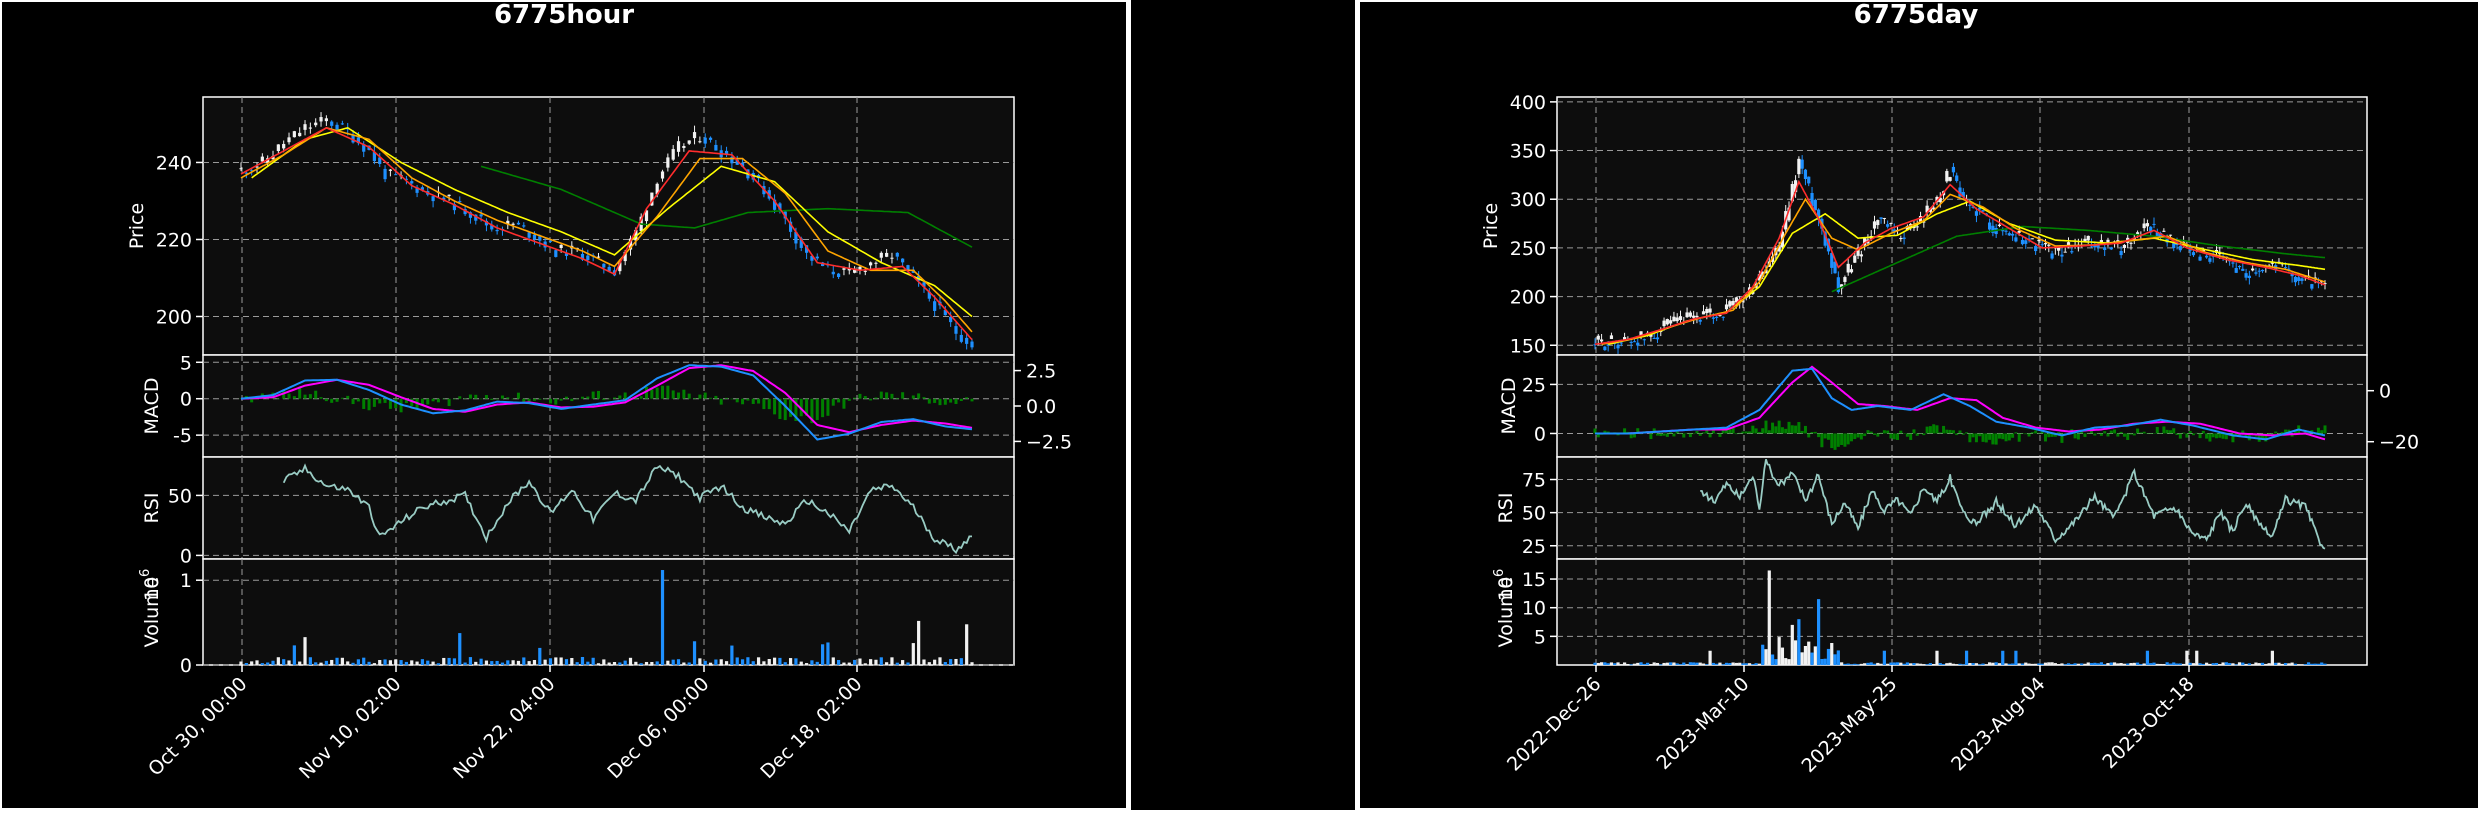 This screenshot has height=814, width=2480. What do you see at coordinates (2385, 392) in the screenshot?
I see `right-y-tick-label: 0` at bounding box center [2385, 392].